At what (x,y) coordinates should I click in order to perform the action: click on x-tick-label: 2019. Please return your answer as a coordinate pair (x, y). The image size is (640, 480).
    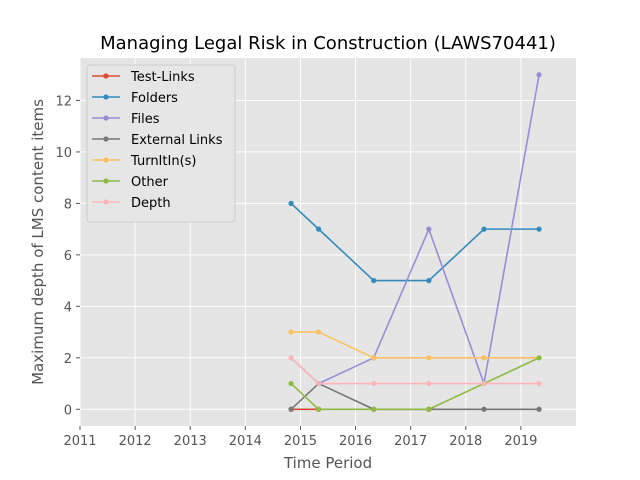
    Looking at the image, I should click on (520, 441).